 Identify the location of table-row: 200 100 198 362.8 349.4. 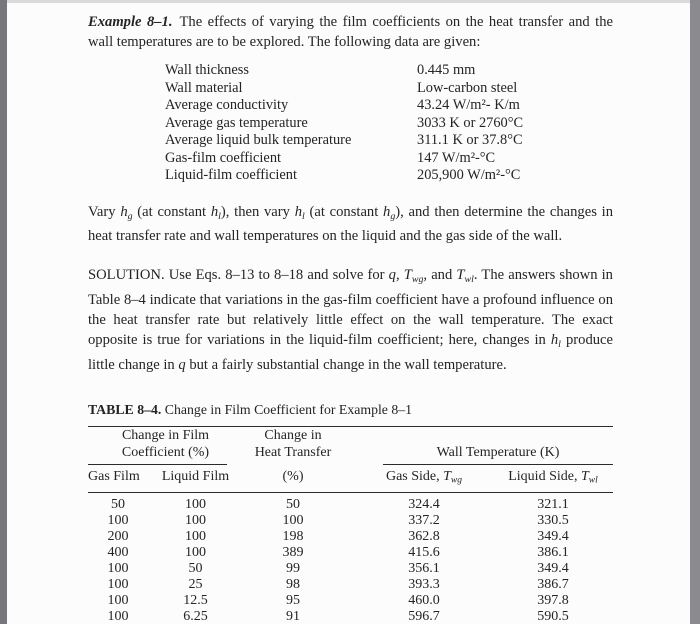
(350, 537).